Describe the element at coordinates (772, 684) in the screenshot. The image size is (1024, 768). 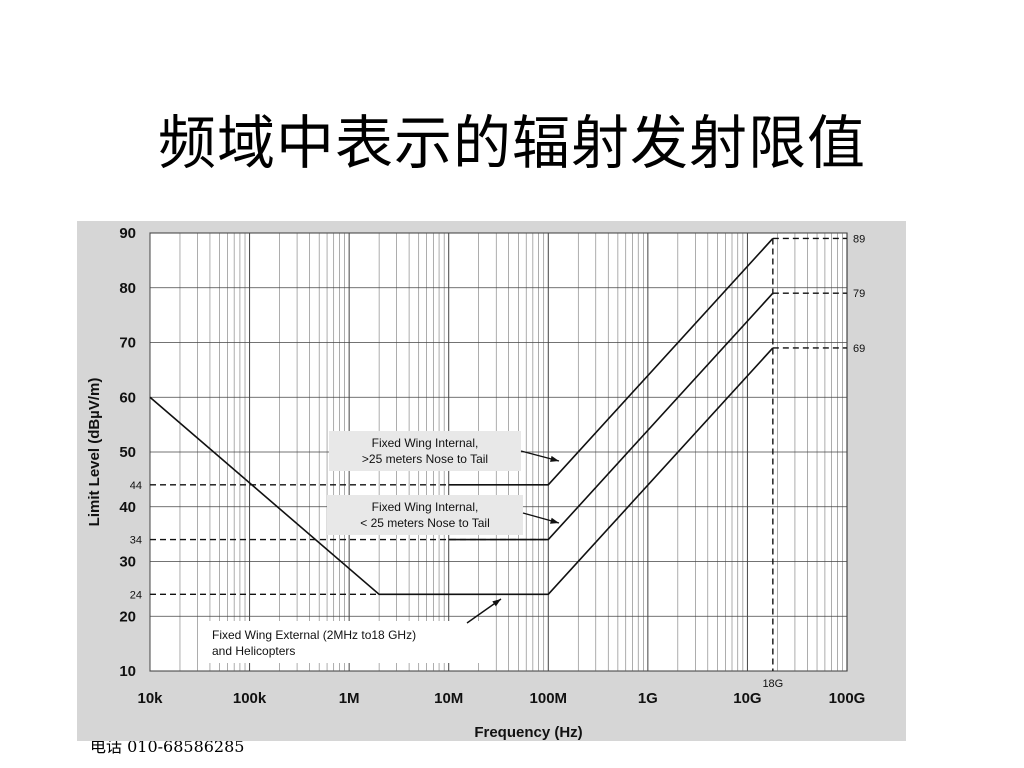
I see `vertical-marker-label: 18G` at that location.